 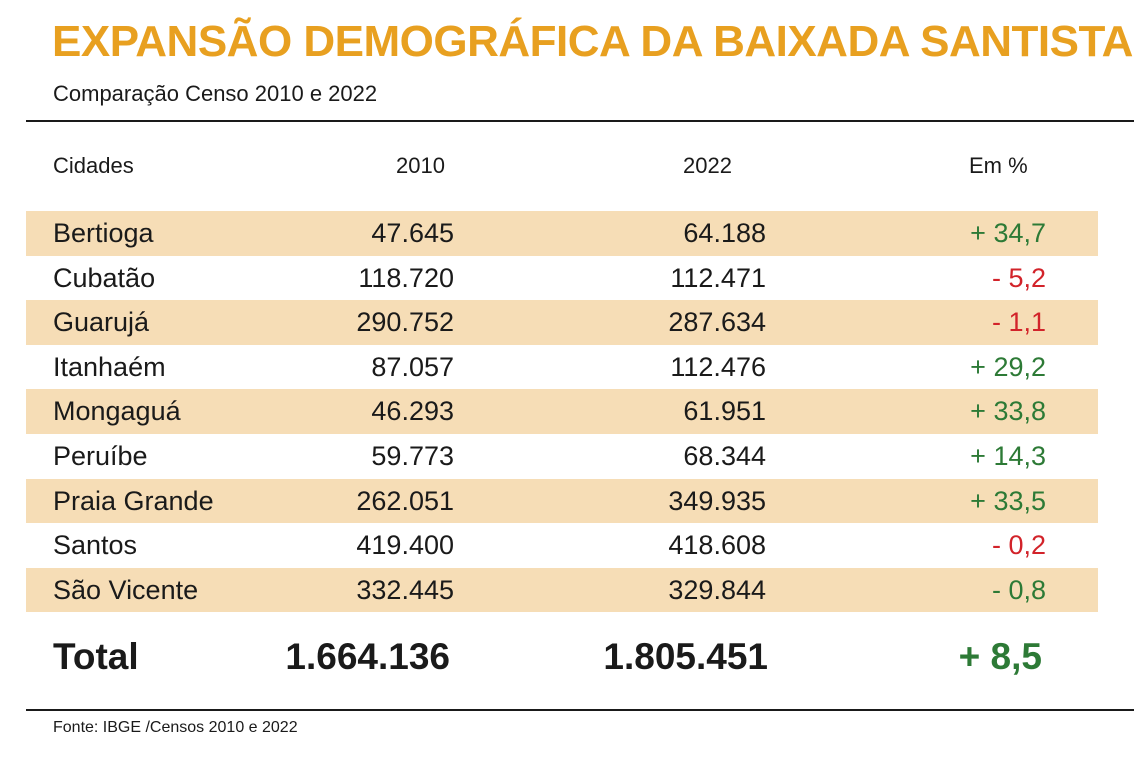 What do you see at coordinates (707, 165) in the screenshot?
I see `column-header-2022: 2022` at bounding box center [707, 165].